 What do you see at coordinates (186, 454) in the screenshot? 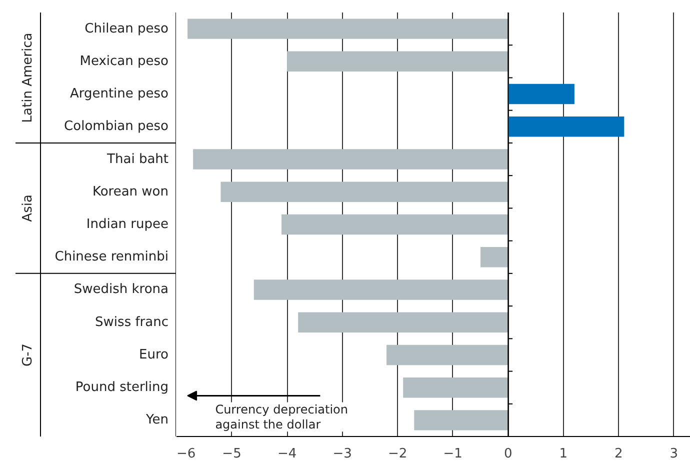
I see `x-tick-label: −6` at bounding box center [186, 454].